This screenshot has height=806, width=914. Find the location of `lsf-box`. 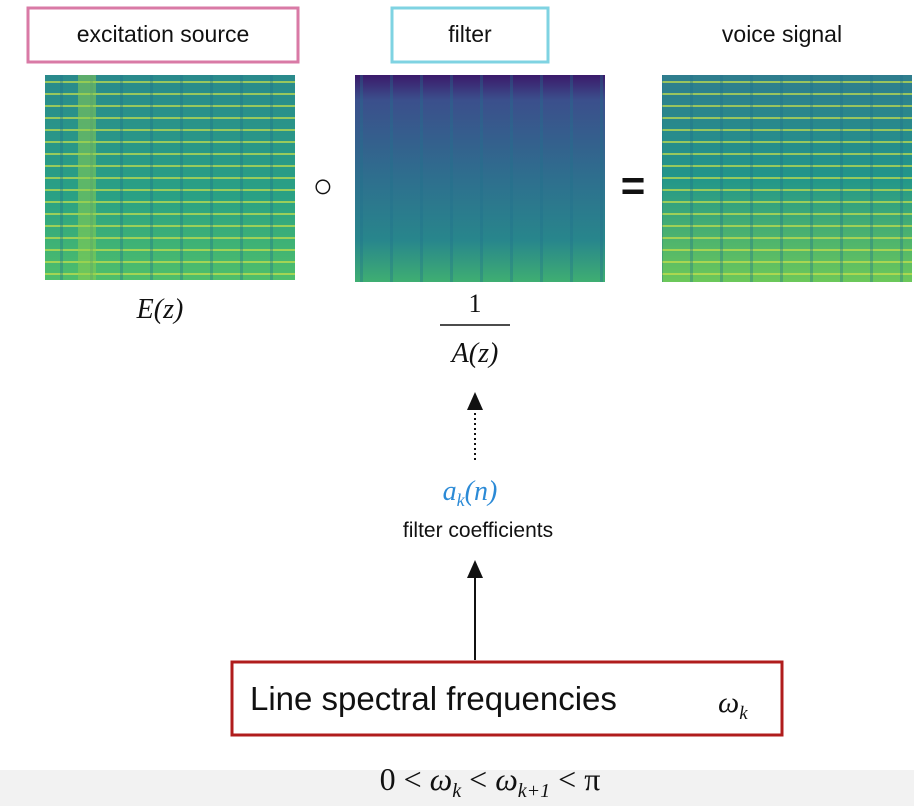

lsf-box is located at coordinates (507, 698).